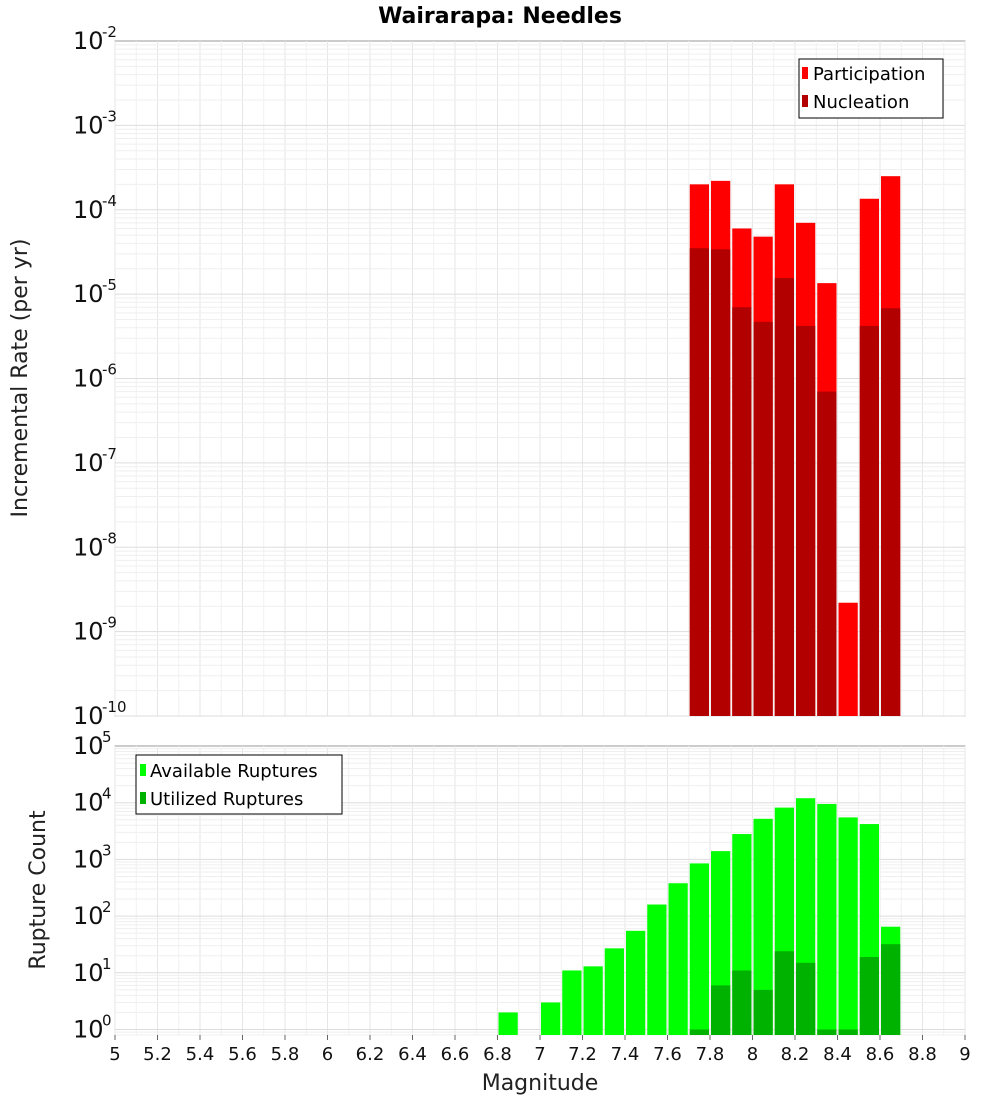 Image resolution: width=1000 pixels, height=1100 pixels. I want to click on participation-legend-swatch, so click(805, 73).